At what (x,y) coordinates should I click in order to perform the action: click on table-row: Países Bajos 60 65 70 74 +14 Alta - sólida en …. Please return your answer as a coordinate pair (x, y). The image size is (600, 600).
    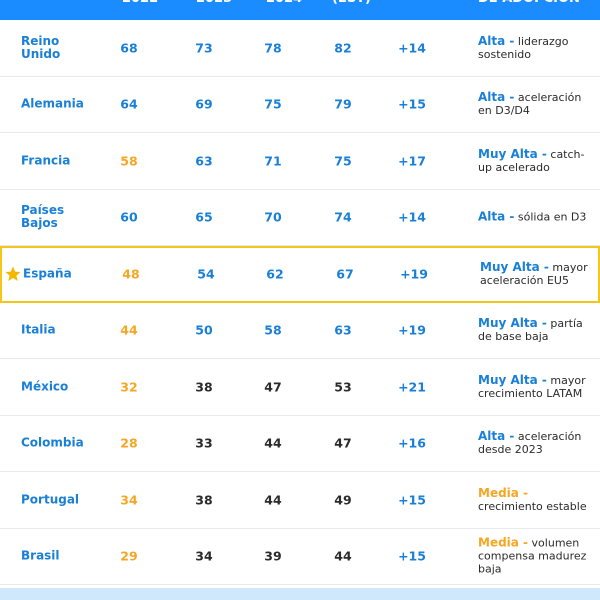
    Looking at the image, I should click on (300, 218).